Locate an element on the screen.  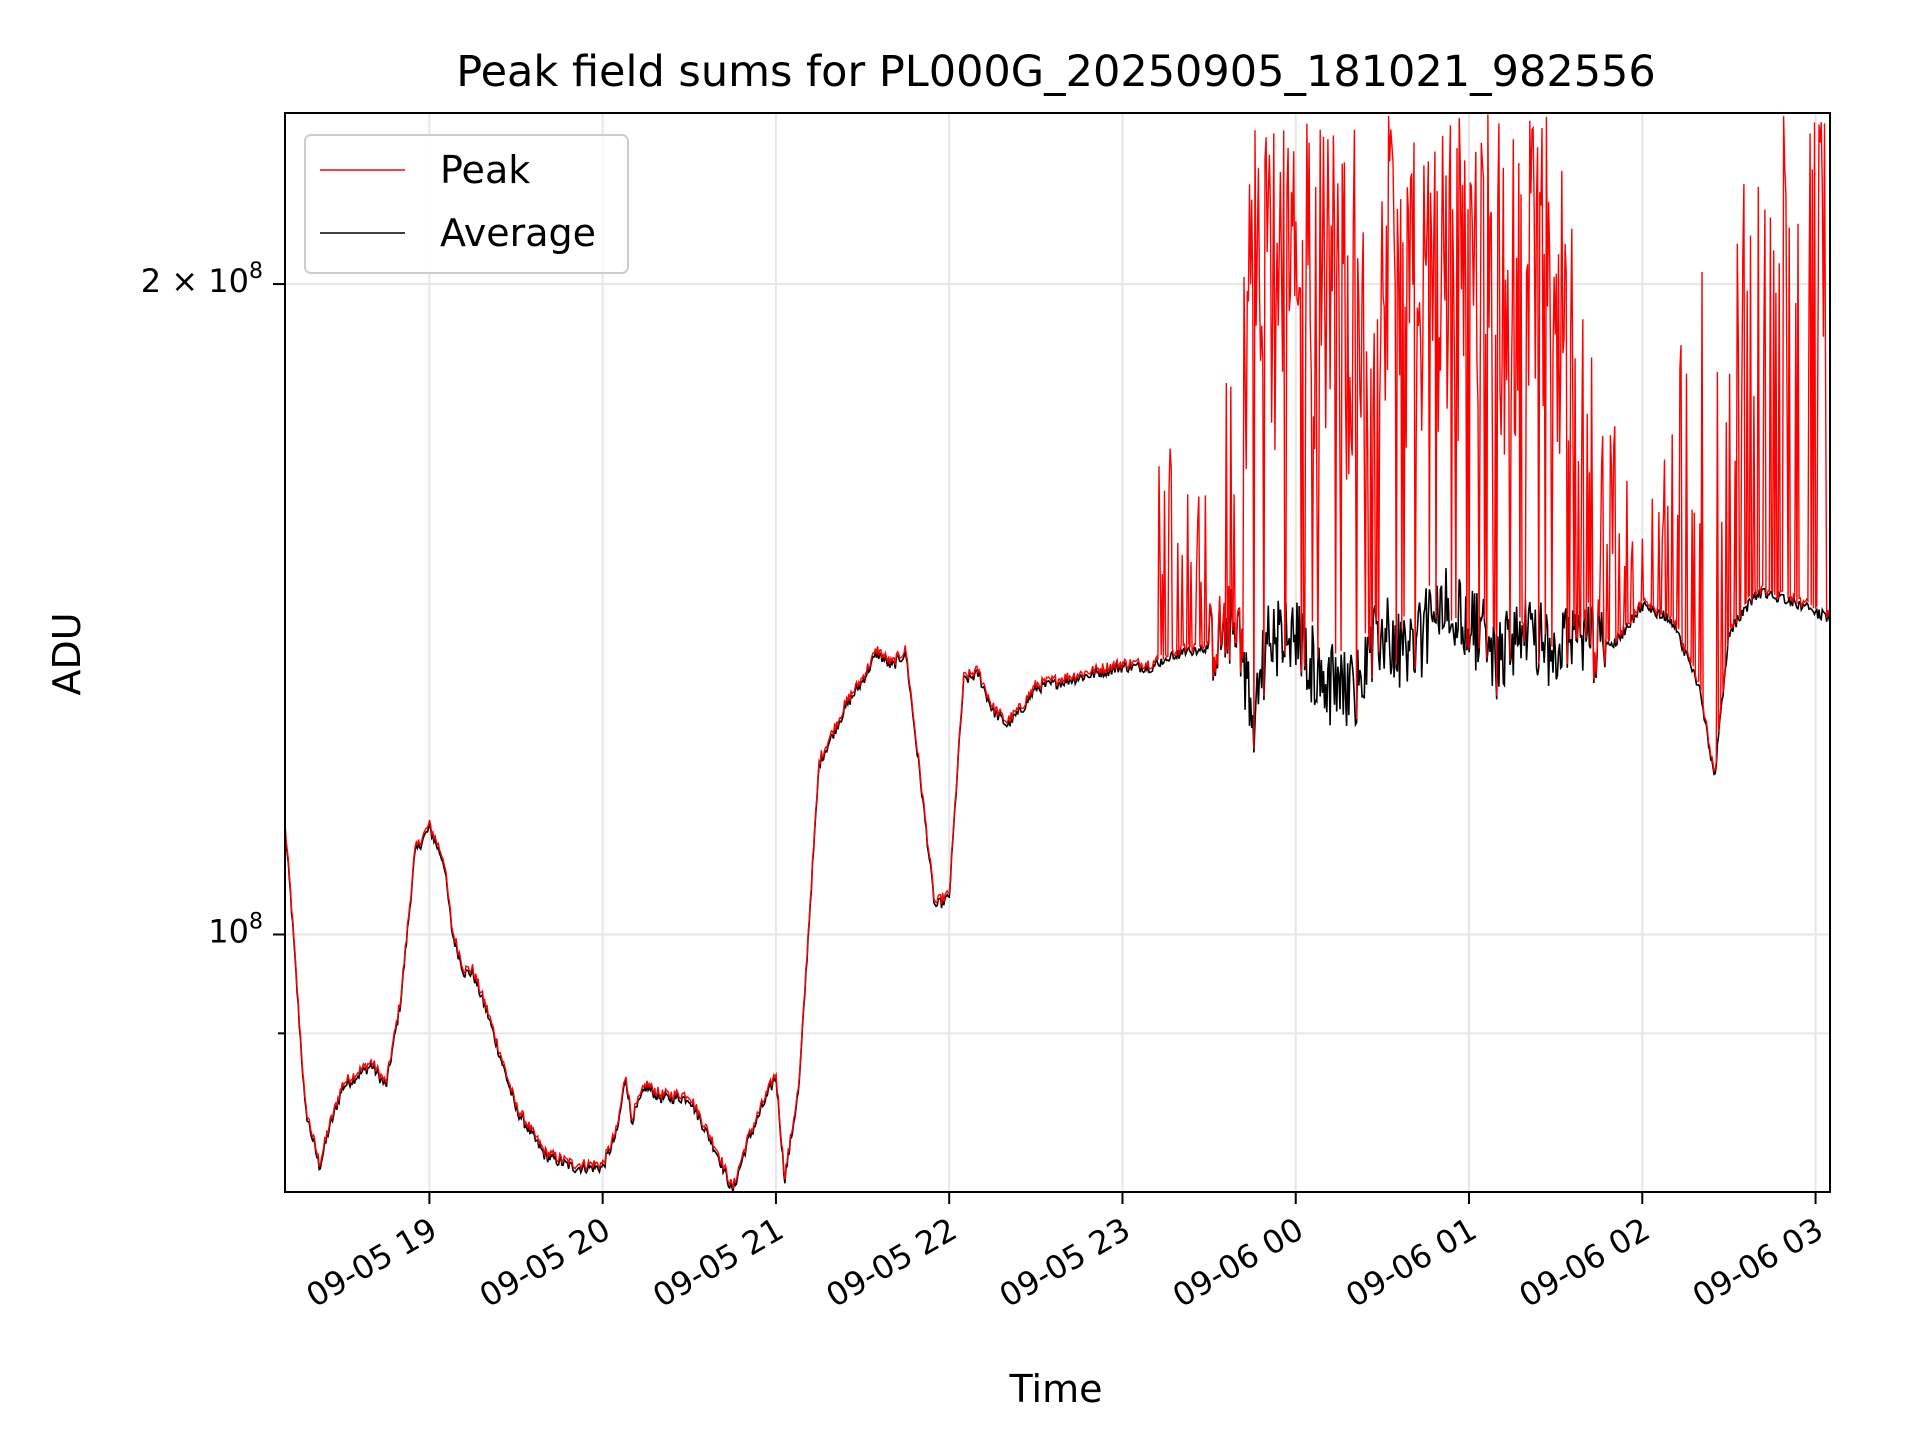
x-tick-label: 09-06 02 is located at coordinates (1585, 1262).